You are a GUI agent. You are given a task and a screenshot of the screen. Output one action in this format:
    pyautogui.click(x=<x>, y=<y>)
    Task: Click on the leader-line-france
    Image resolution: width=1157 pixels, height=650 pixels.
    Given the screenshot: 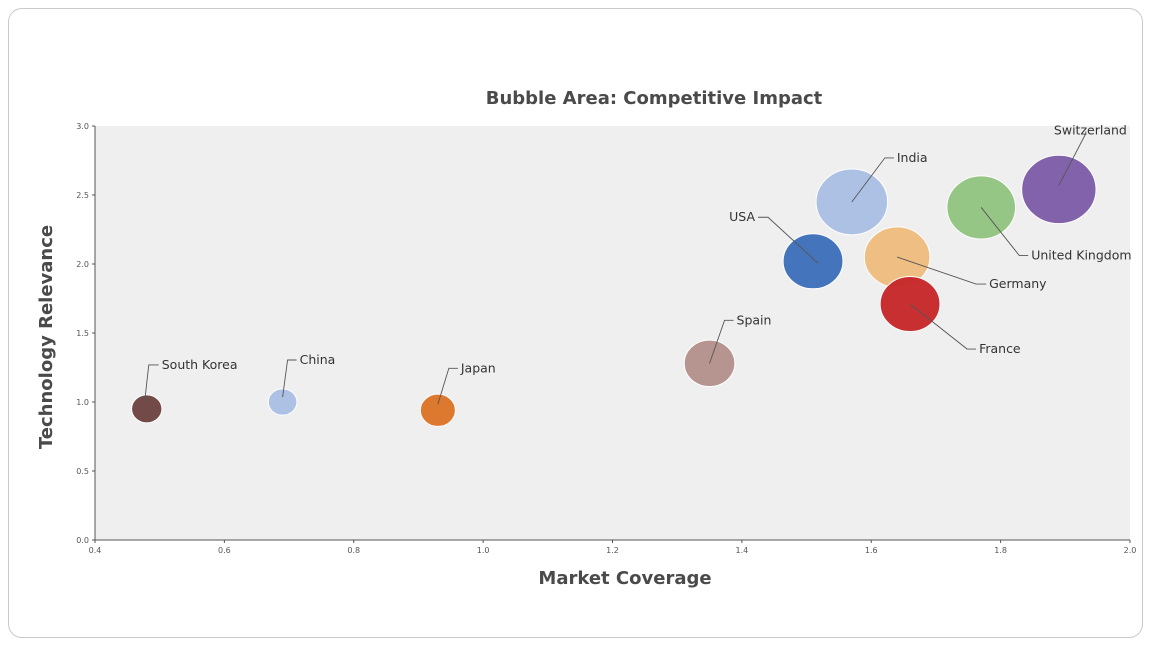 What is the action you would take?
    pyautogui.click(x=943, y=326)
    